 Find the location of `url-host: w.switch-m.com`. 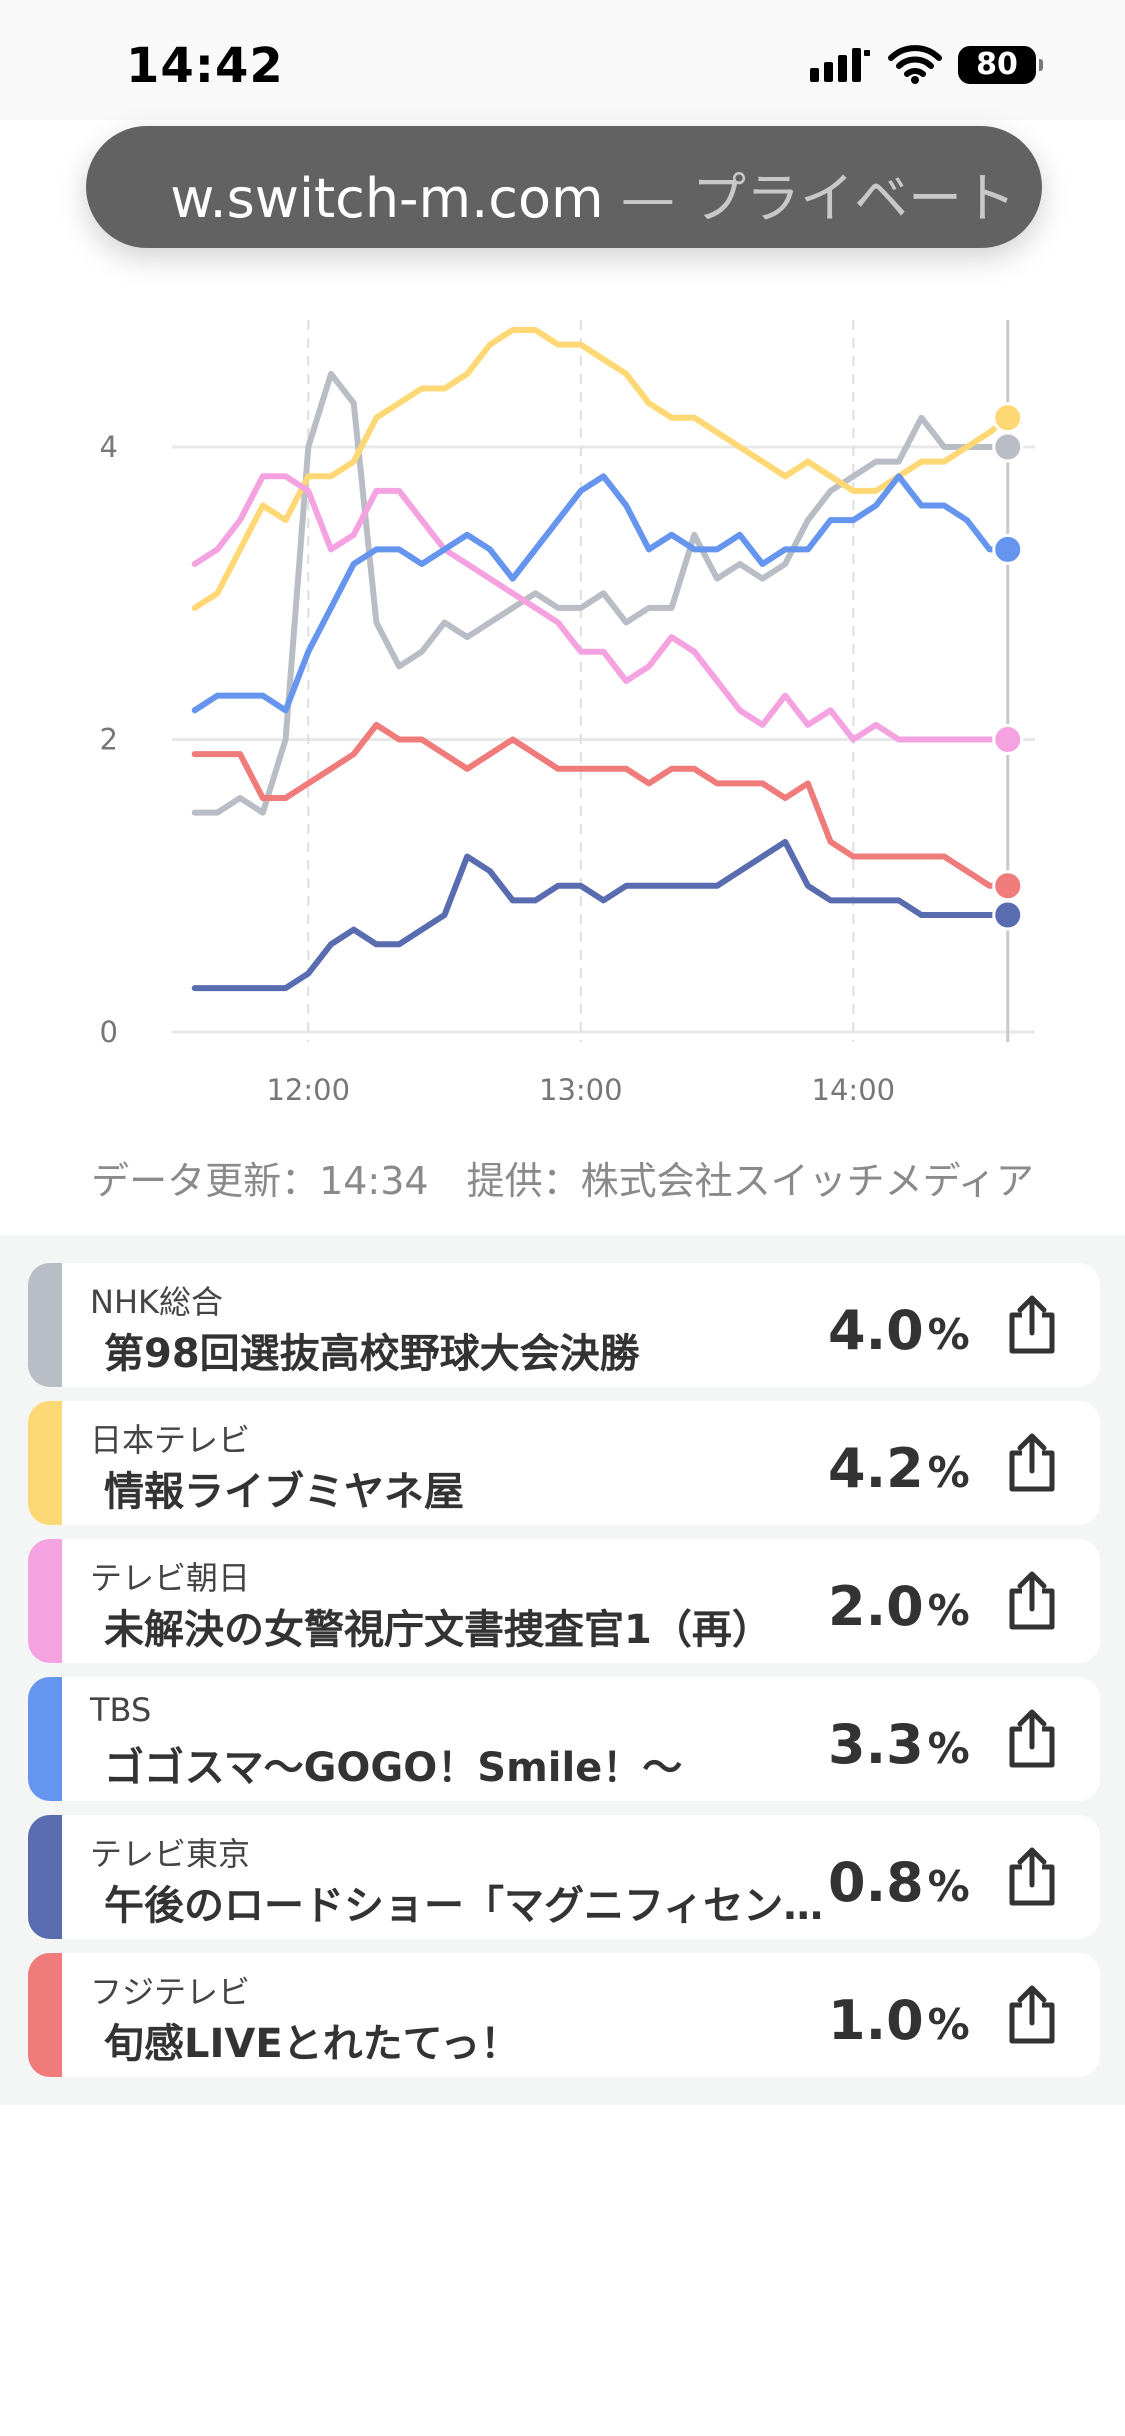

url-host: w.switch-m.com is located at coordinates (387, 198).